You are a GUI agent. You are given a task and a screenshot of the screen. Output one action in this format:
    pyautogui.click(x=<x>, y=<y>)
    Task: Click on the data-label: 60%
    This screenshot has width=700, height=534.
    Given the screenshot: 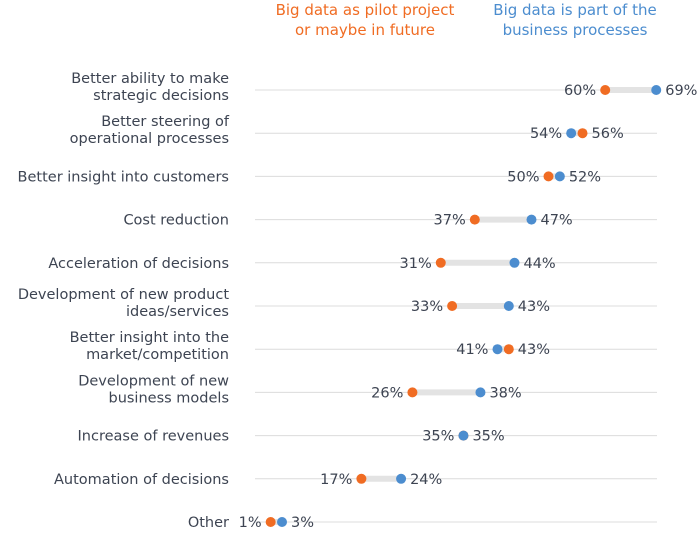 What is the action you would take?
    pyautogui.click(x=580, y=91)
    